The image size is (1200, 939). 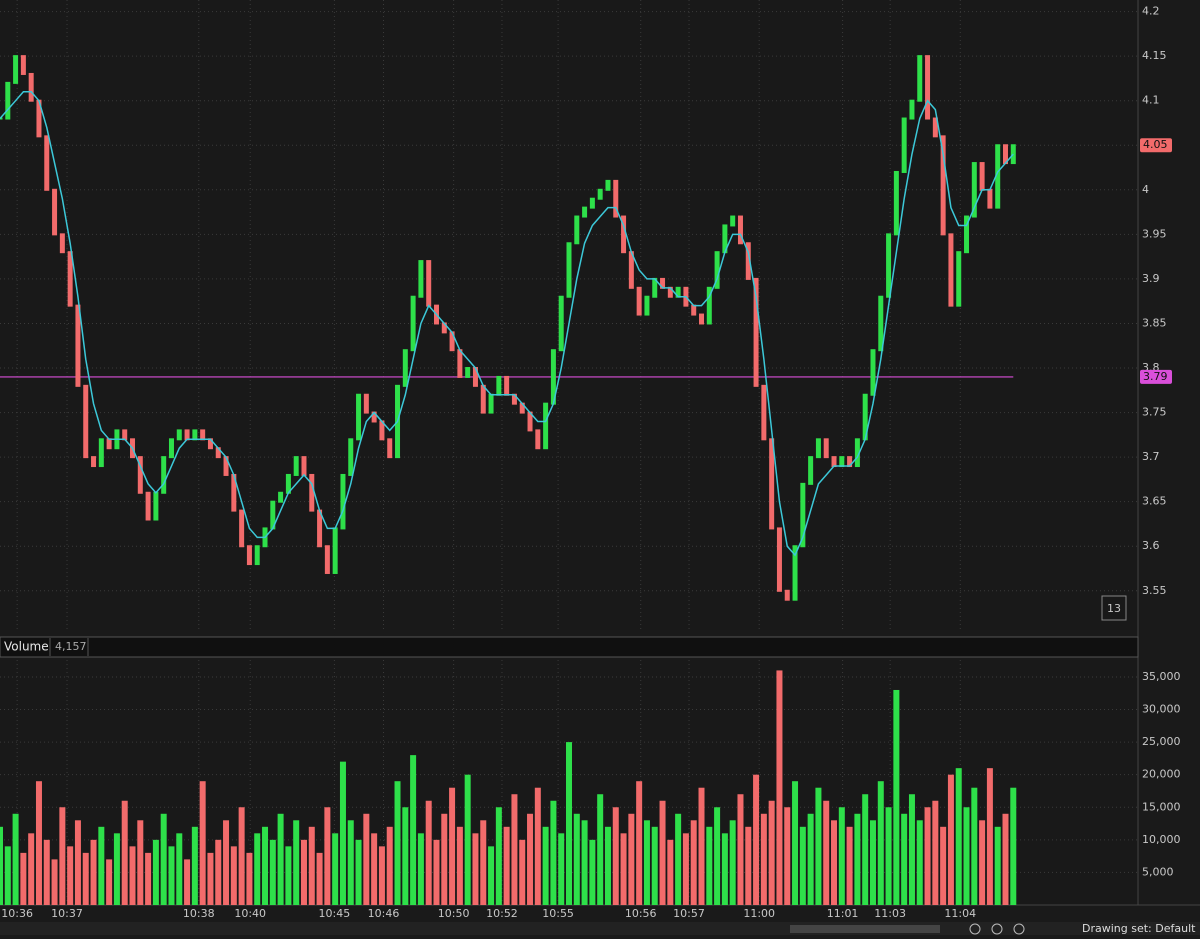 What do you see at coordinates (997, 929) in the screenshot?
I see `zoom-in` at bounding box center [997, 929].